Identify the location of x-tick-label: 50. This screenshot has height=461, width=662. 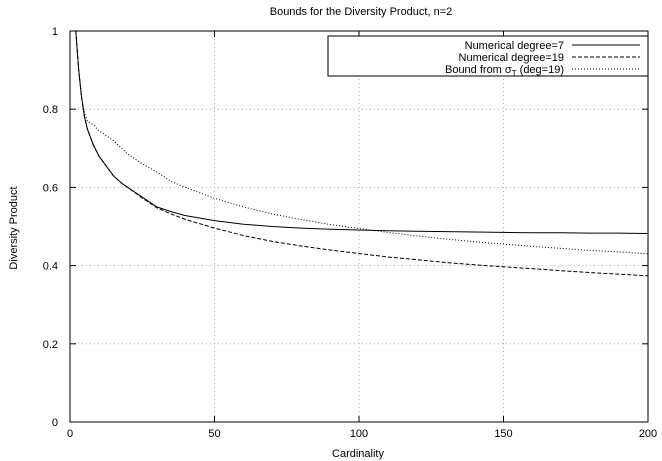
(214, 434).